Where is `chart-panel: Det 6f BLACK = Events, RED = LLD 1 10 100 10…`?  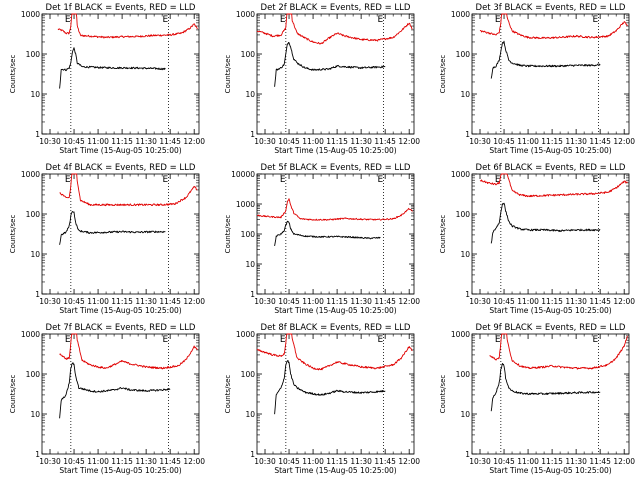
chart-panel: Det 6f BLACK = Events, RED = LLD 1 10 100 10… is located at coordinates (537, 239).